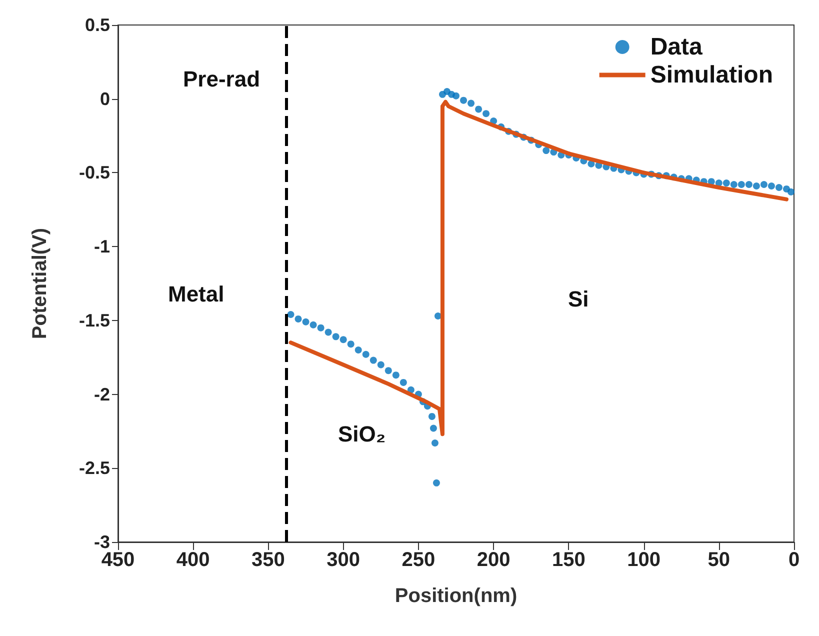  Describe the element at coordinates (676, 47) in the screenshot. I see `legend-label: Data` at that location.